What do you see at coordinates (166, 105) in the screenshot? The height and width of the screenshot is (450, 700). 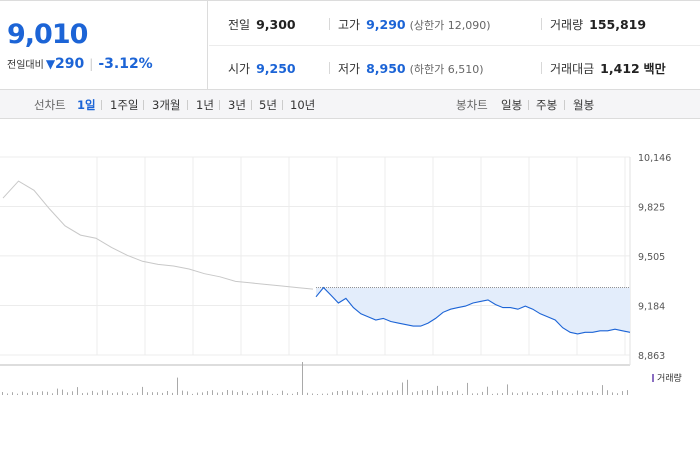 I see `period-3m: 3개월` at bounding box center [166, 105].